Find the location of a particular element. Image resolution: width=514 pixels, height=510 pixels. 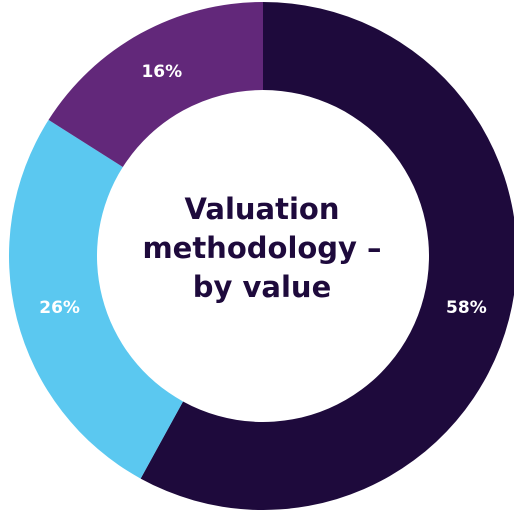

donut-segment is located at coordinates (155, 85).